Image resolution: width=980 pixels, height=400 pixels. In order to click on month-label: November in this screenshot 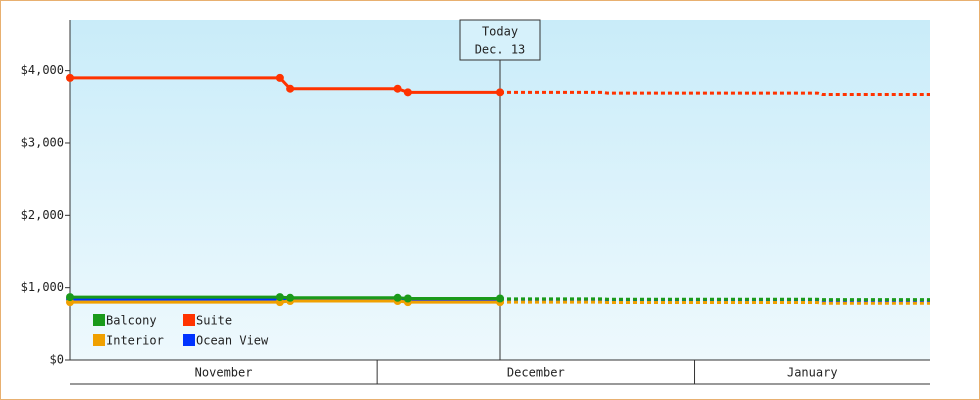, I will do `click(224, 373)`.